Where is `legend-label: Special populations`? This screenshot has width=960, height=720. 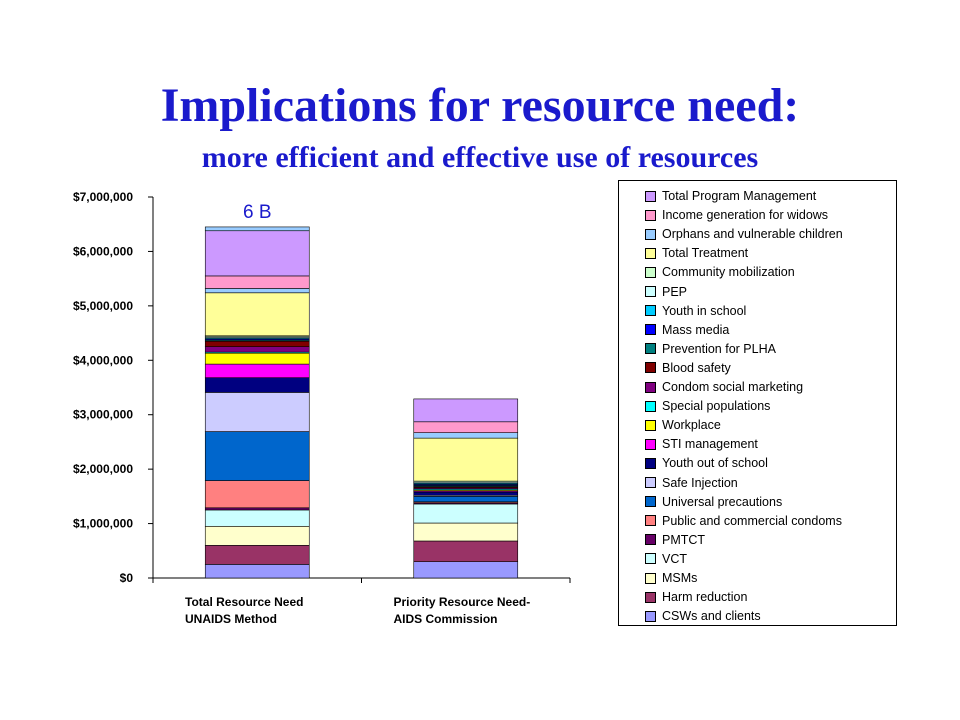 legend-label: Special populations is located at coordinates (716, 406).